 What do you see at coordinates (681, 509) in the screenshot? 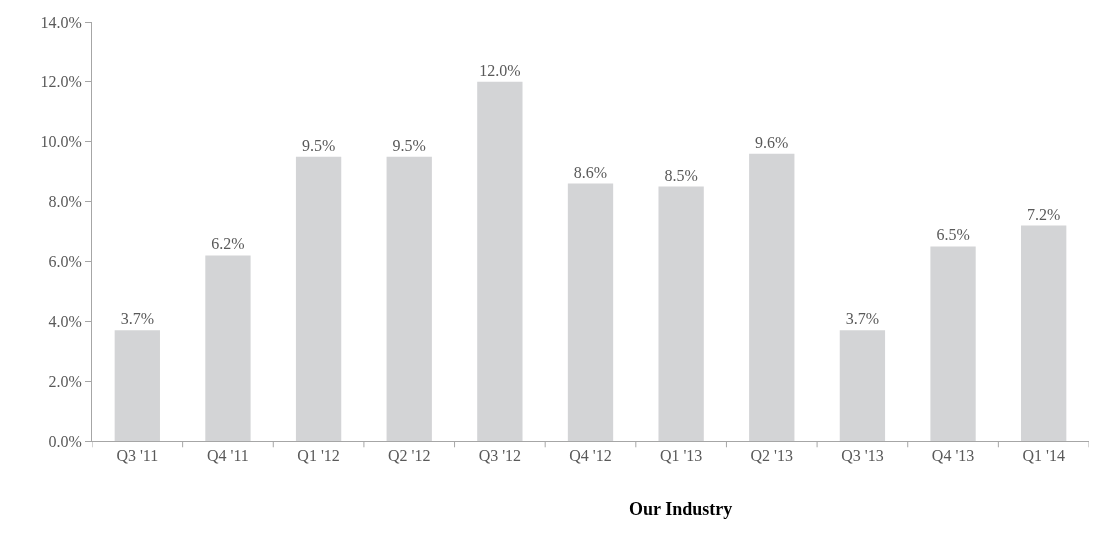
I see `text: Our Industry` at bounding box center [681, 509].